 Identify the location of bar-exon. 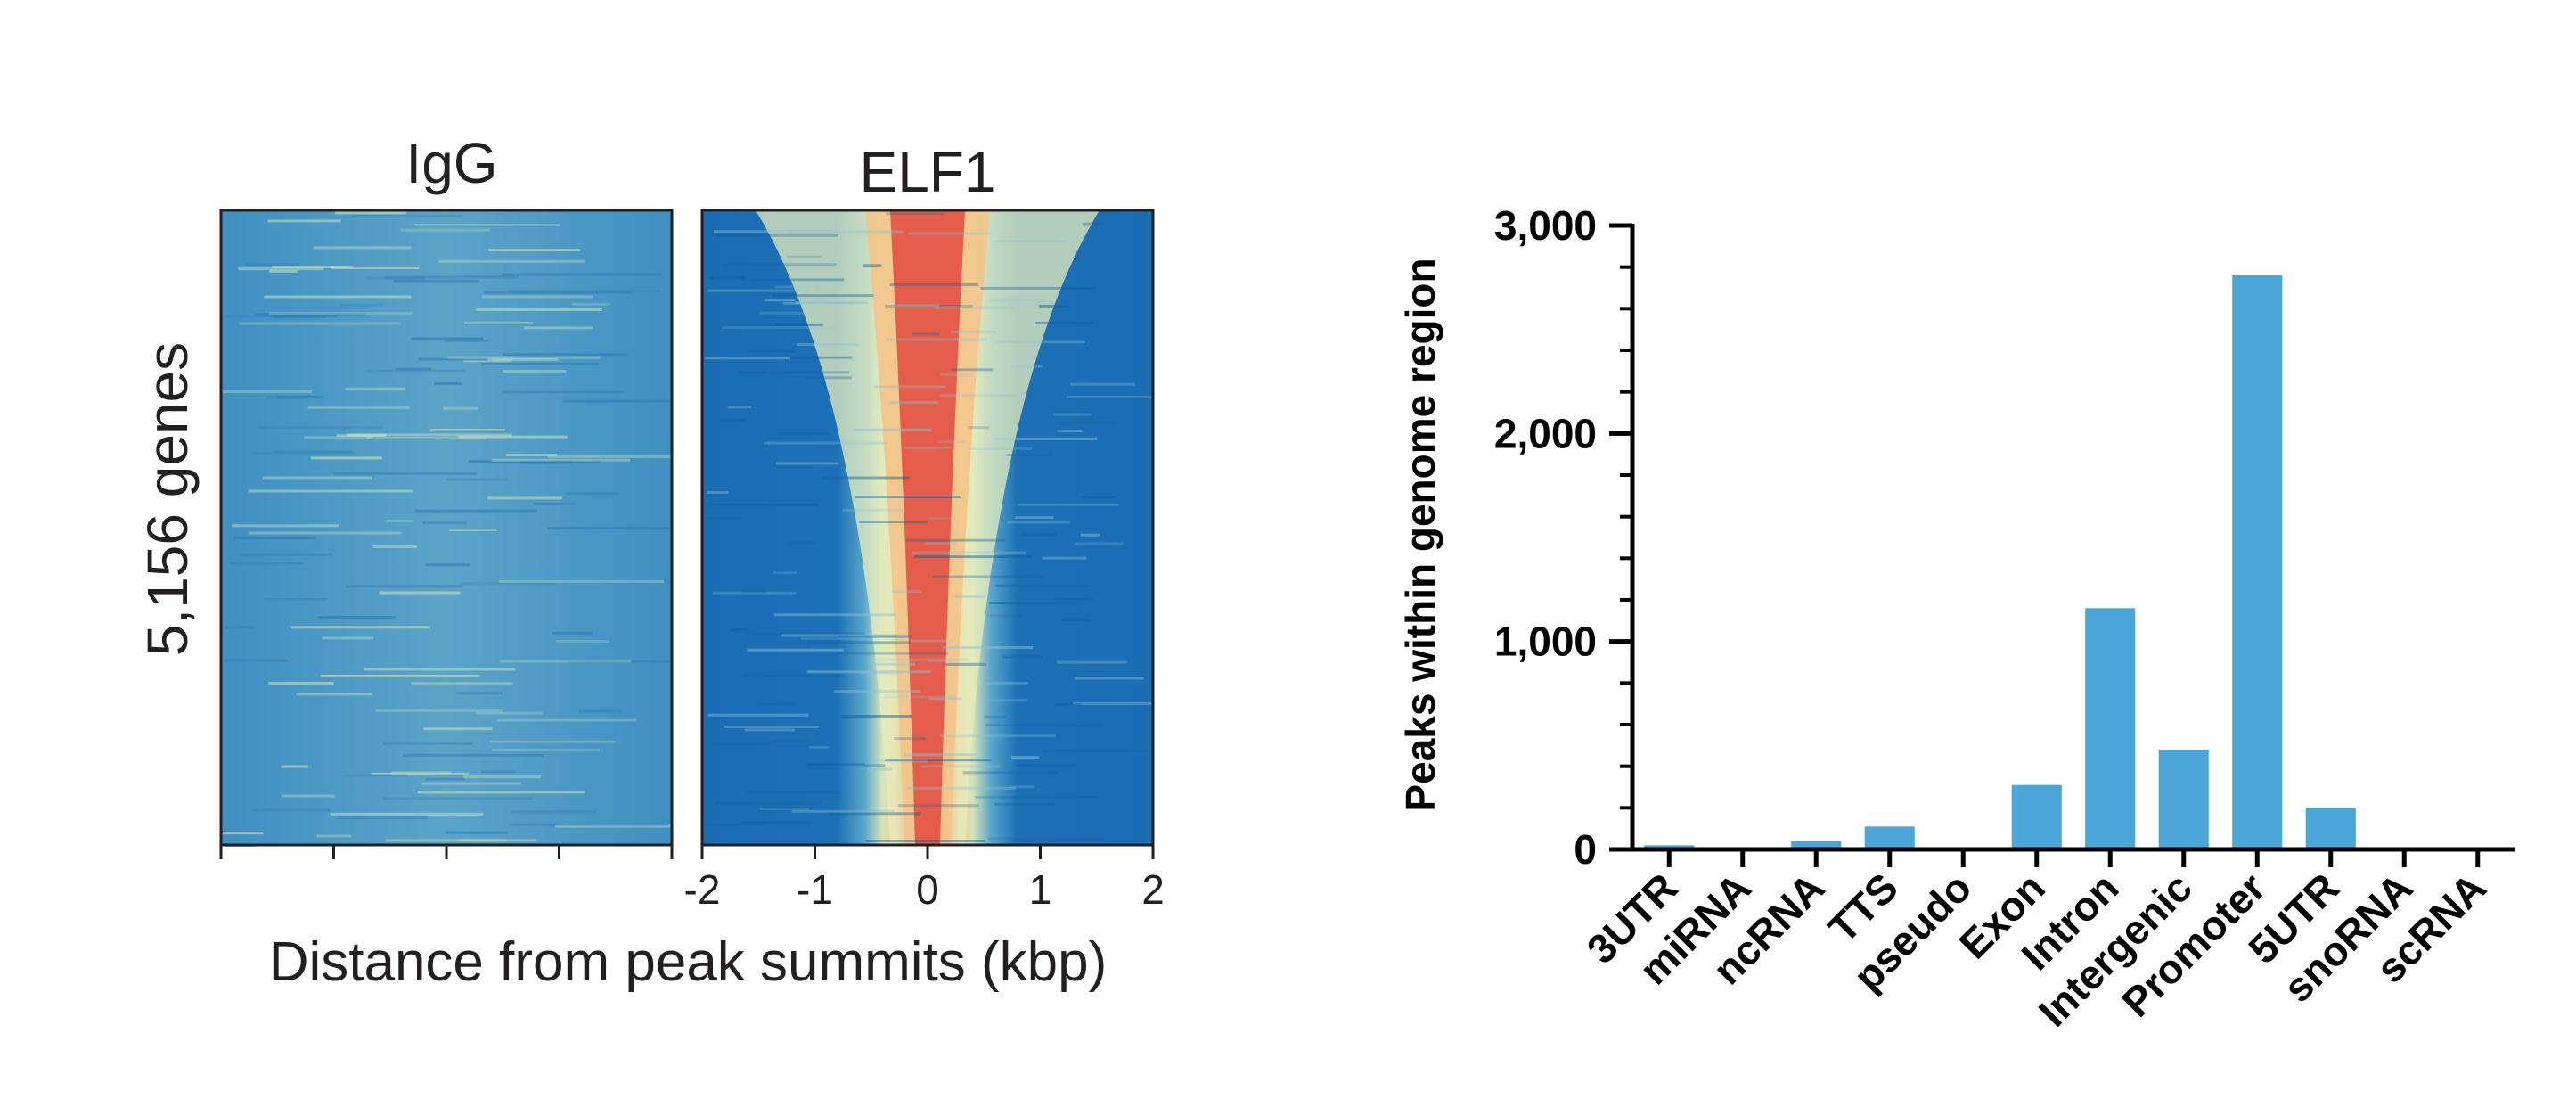
(2036, 816).